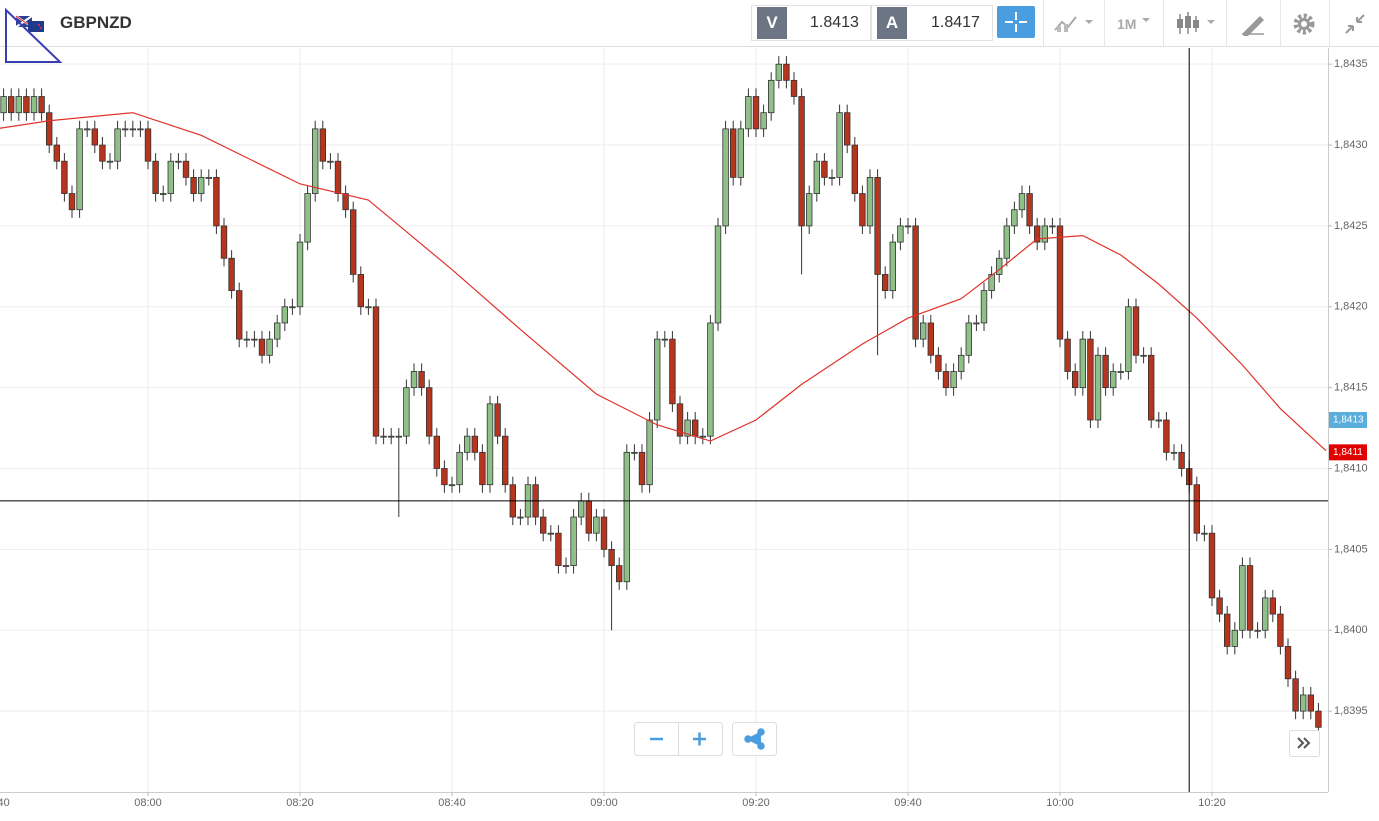 Image resolution: width=1379 pixels, height=821 pixels. I want to click on x-tick-label: 09:20, so click(756, 803).